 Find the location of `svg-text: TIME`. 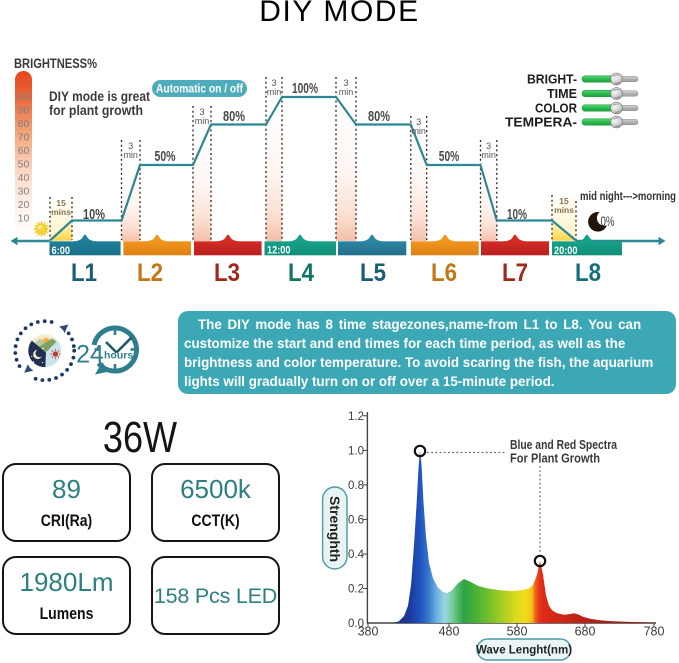

svg-text: TIME is located at coordinates (562, 93).